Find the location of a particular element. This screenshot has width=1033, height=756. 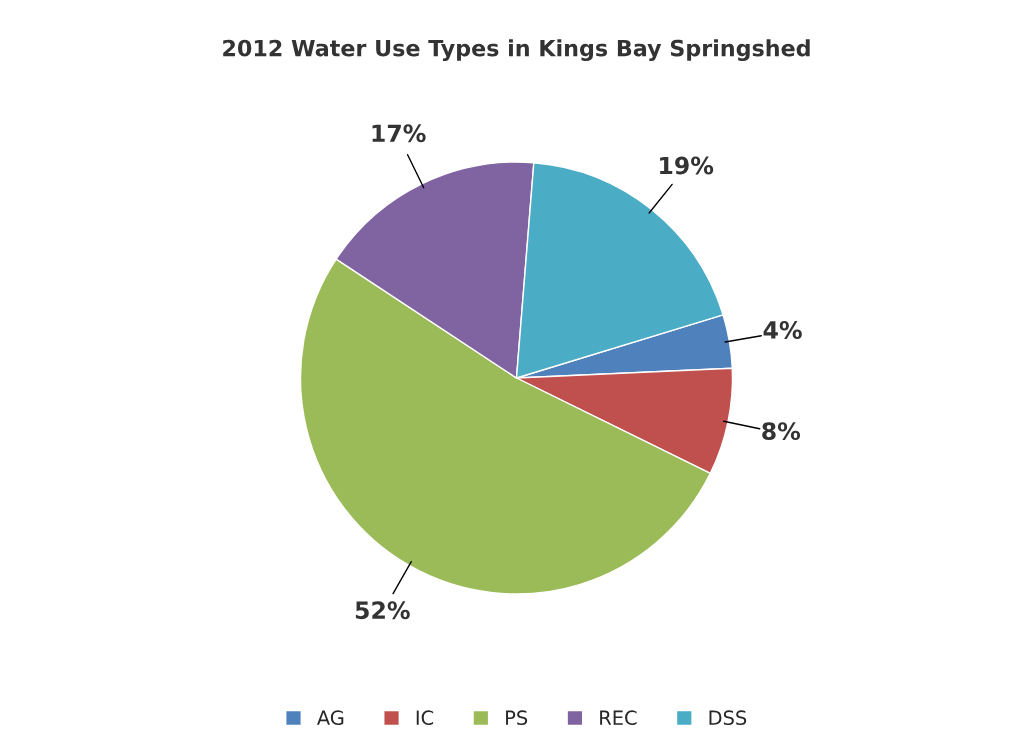

data-label: 19% is located at coordinates (687, 165).